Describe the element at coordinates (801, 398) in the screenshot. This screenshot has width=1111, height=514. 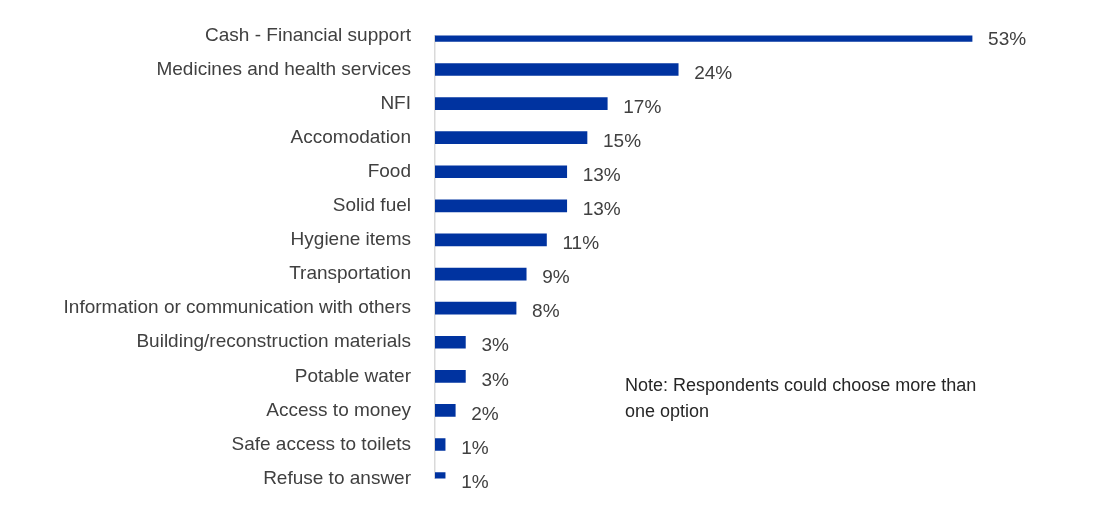
I see `annotation: Note: Respondents could choose more than one option` at that location.